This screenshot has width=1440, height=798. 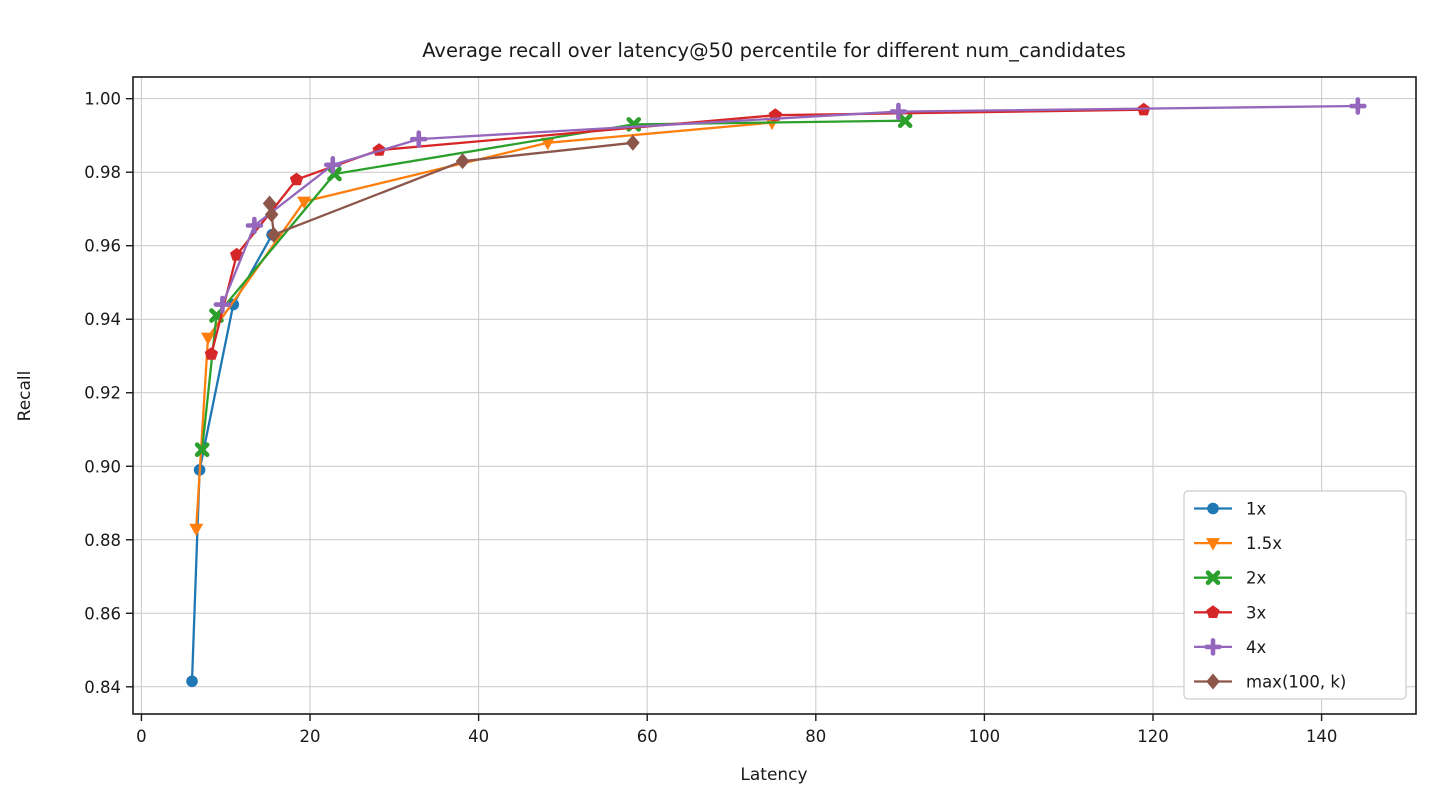 What do you see at coordinates (102, 172) in the screenshot?
I see `y-tick-label: 0.98` at bounding box center [102, 172].